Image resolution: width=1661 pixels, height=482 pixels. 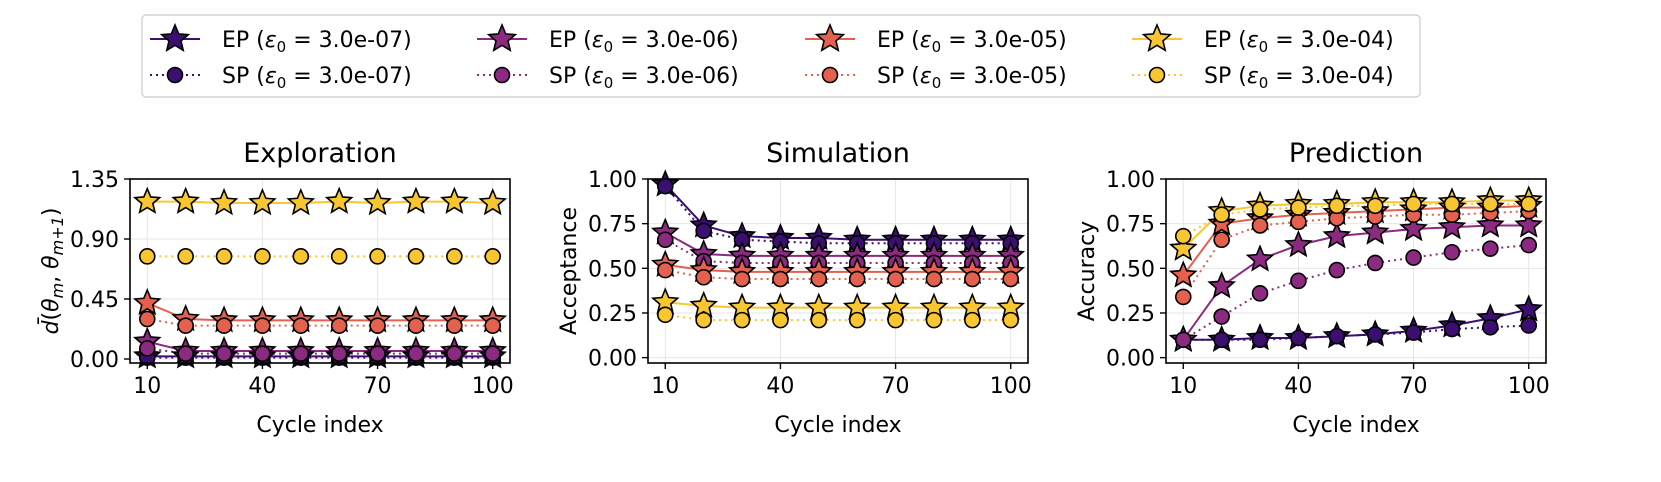 I want to click on legend-label: SP (ε0 = 3.0e-05), so click(x=972, y=78).